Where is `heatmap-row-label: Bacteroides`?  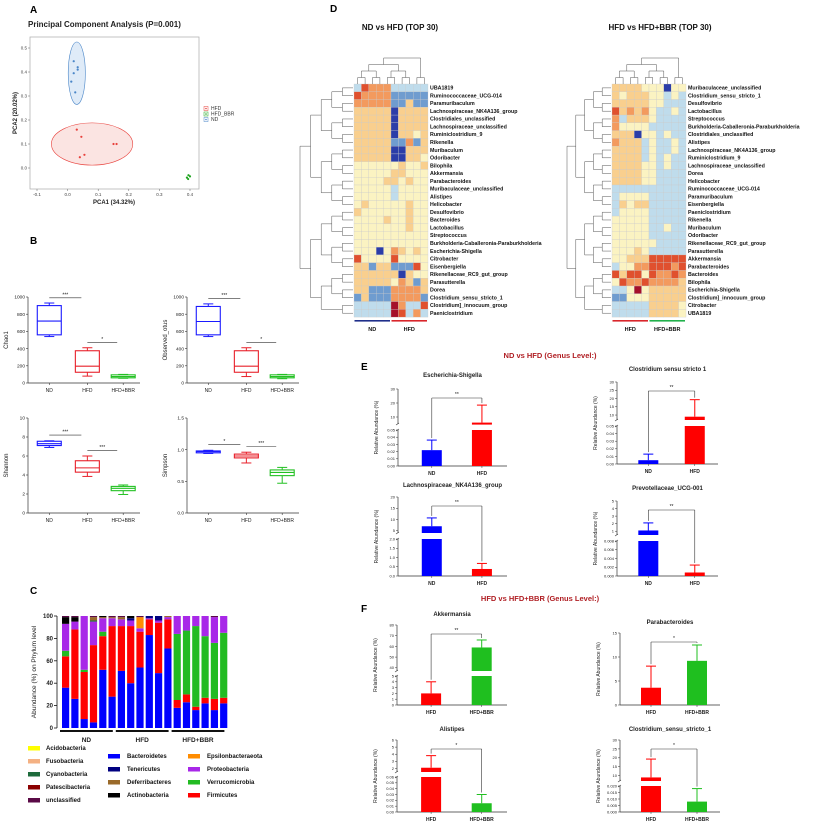
heatmap-row-label: Bacteroides is located at coordinates (703, 275).